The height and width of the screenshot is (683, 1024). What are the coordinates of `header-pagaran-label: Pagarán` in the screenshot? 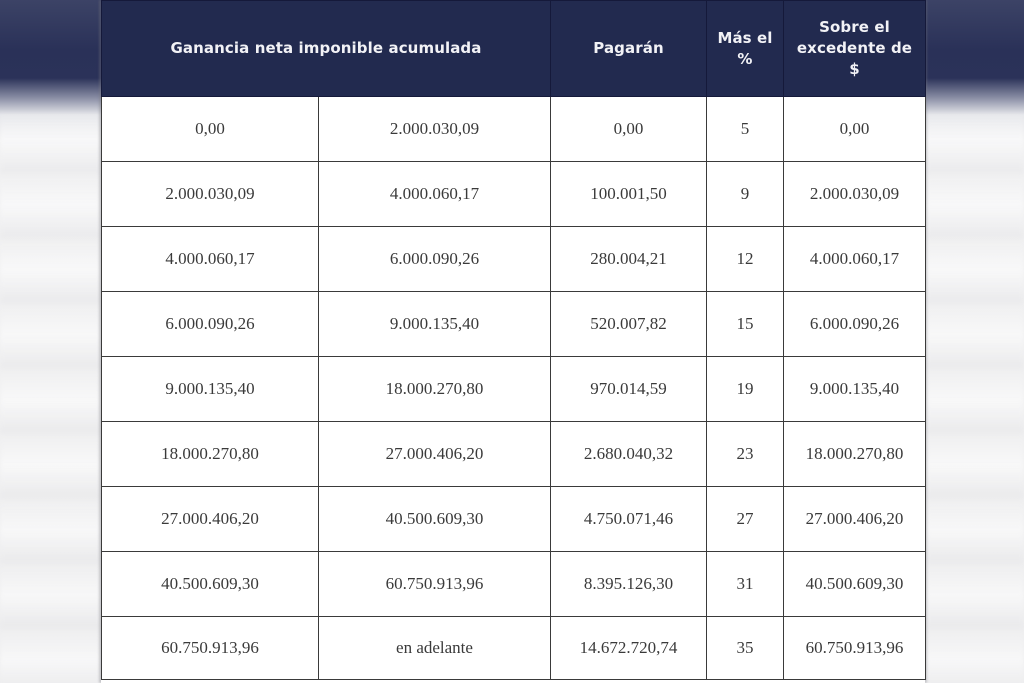 It's located at (628, 48).